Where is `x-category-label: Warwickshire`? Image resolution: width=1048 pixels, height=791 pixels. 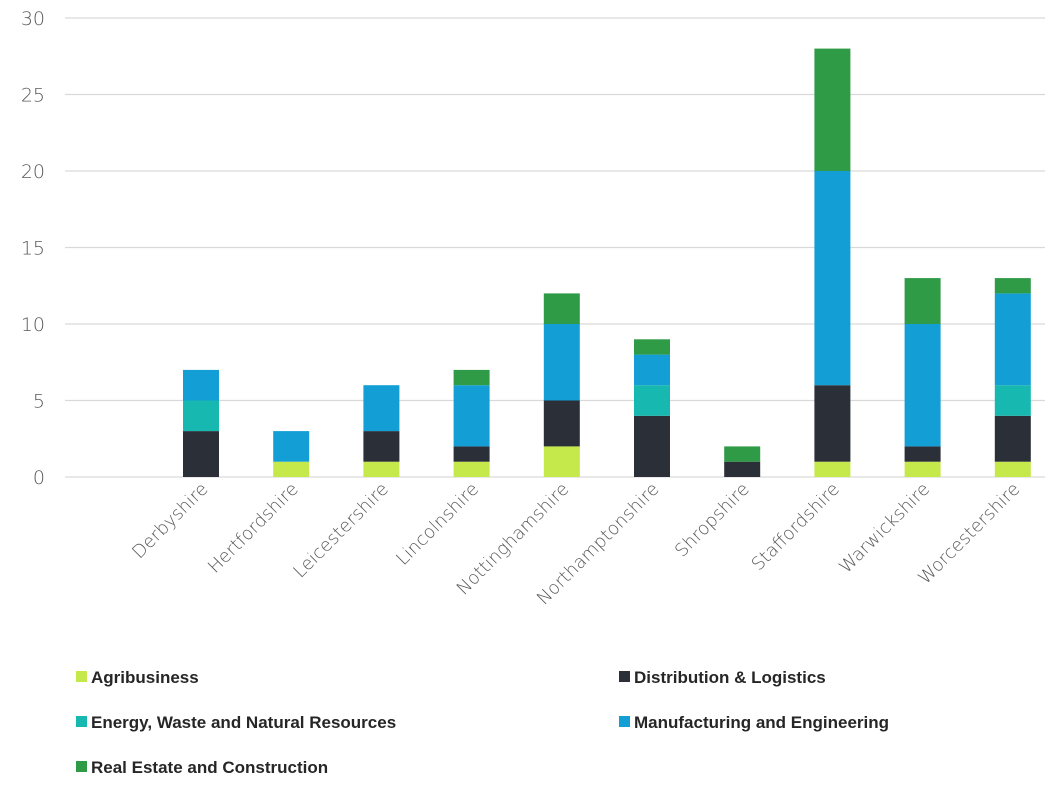
x-category-label: Warwickshire is located at coordinates (884, 528).